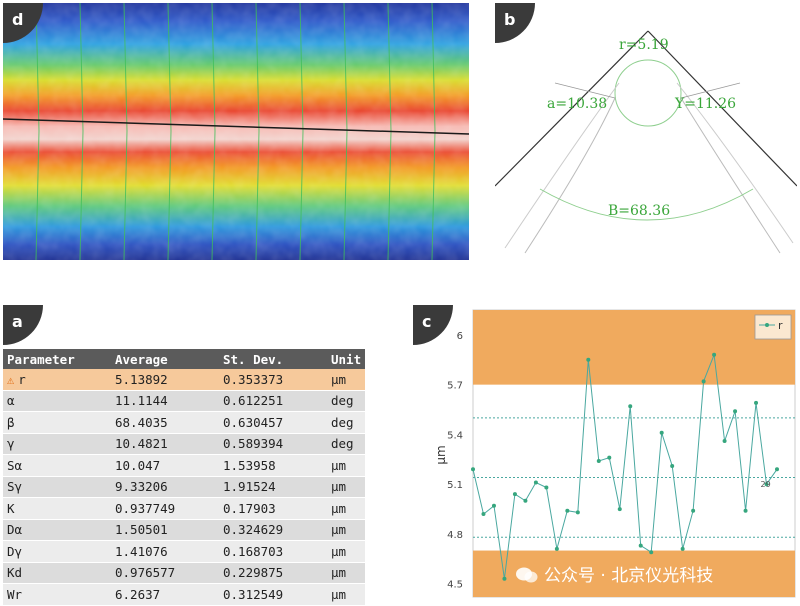 The width and height of the screenshot is (800, 606). Describe the element at coordinates (57, 444) in the screenshot. I see `param-cell: γ` at that location.